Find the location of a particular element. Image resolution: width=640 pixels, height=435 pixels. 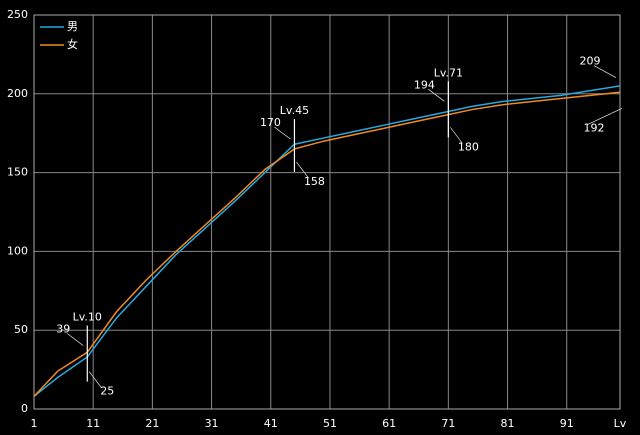

y-tick-label: 50 is located at coordinates (21, 329).